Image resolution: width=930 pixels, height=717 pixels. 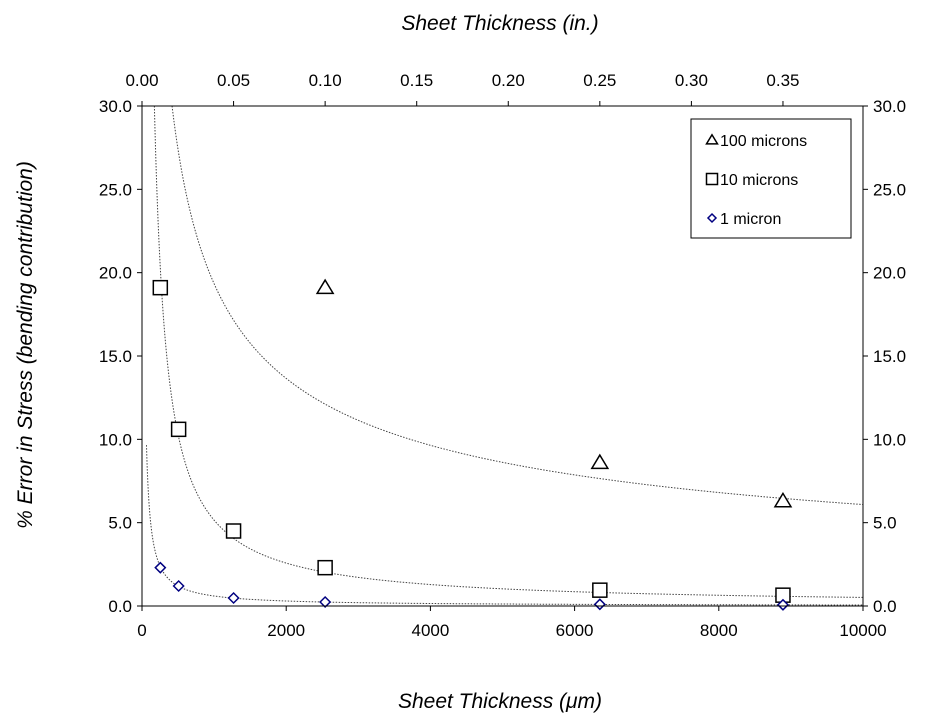 I want to click on right-y-tick-label: 10.0, so click(x=889, y=439).